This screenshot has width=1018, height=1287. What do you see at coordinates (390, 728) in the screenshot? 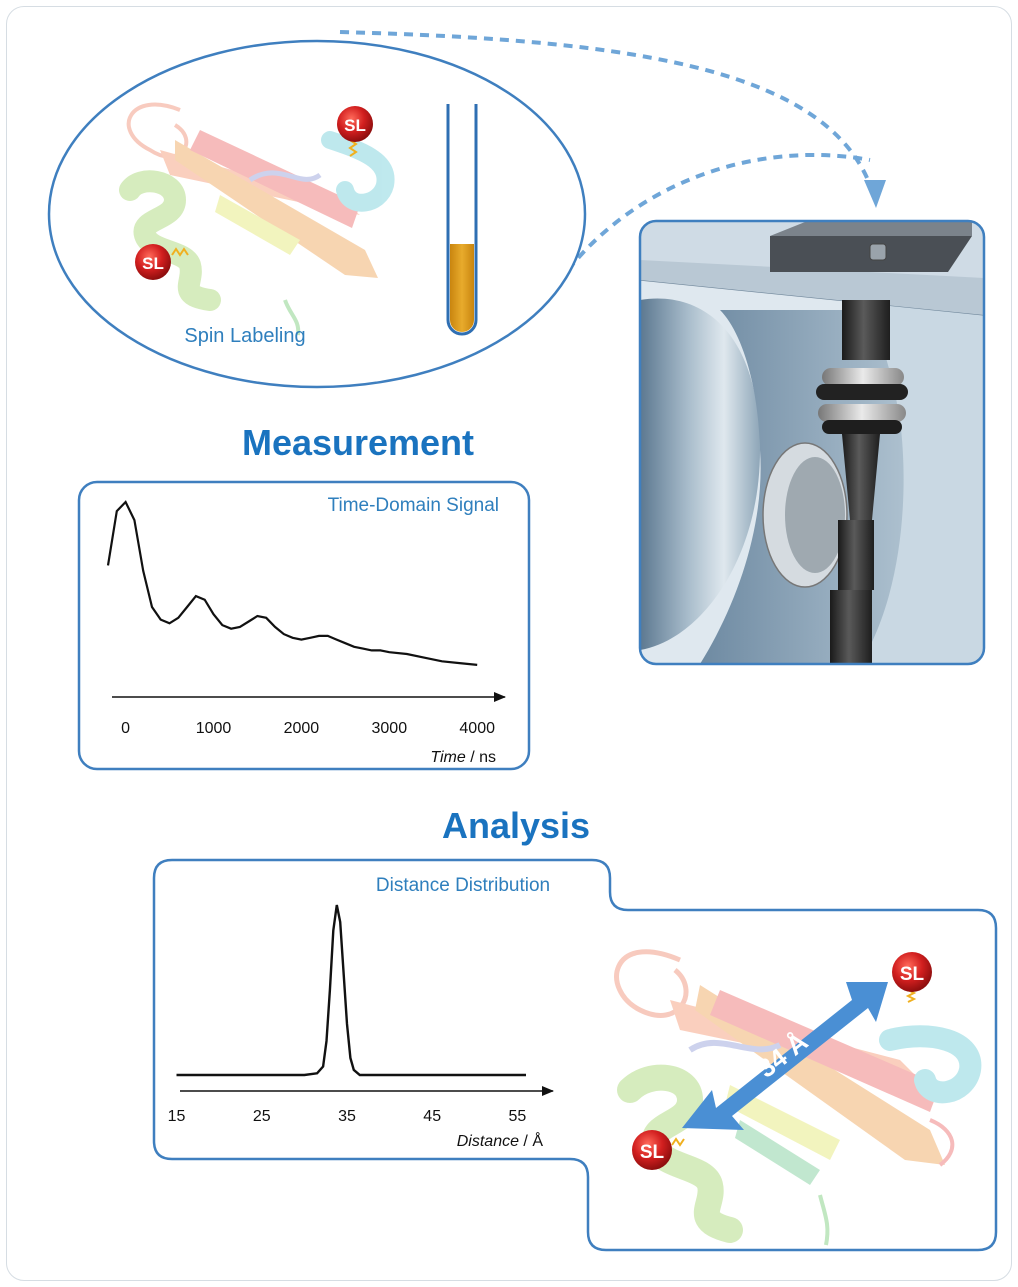
I see `time-tick-label: 3000` at bounding box center [390, 728].